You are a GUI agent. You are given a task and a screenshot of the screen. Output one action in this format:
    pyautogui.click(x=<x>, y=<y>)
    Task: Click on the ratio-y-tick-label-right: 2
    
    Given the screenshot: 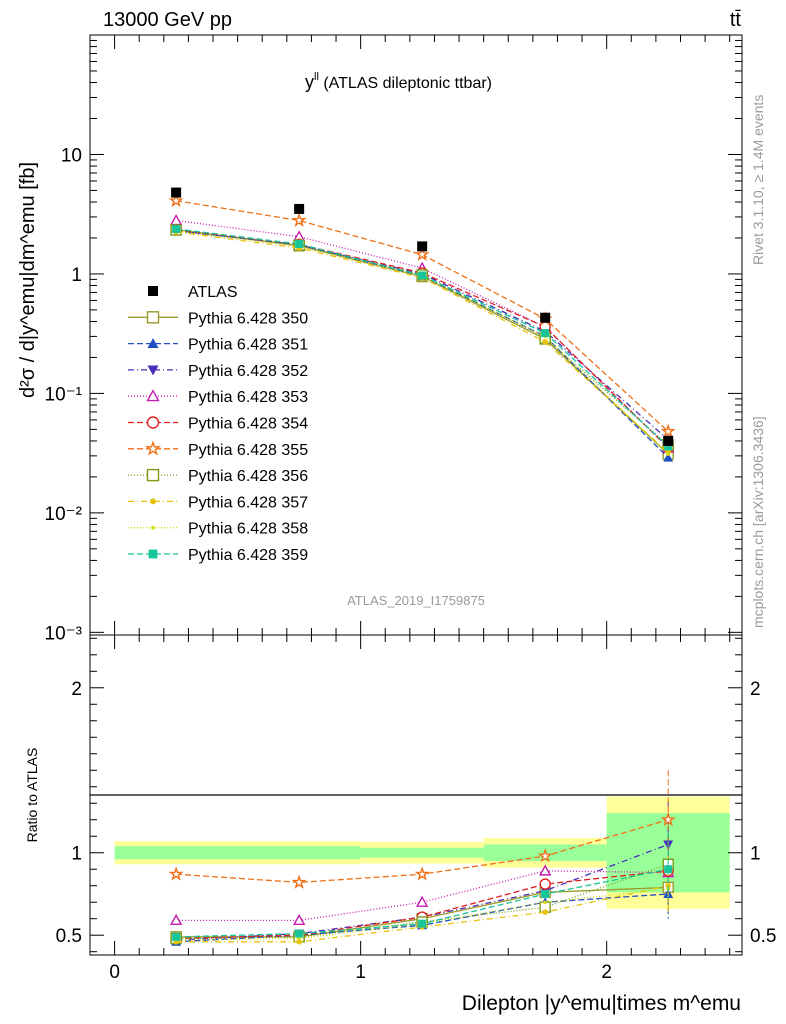 What is the action you would take?
    pyautogui.click(x=755, y=689)
    